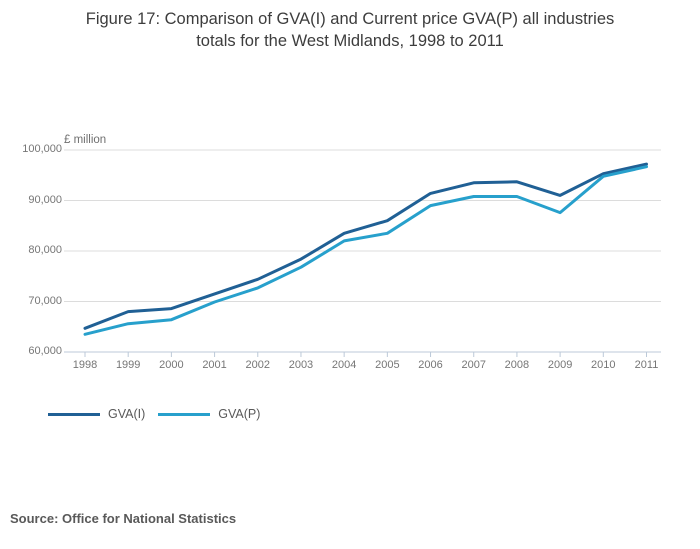 The height and width of the screenshot is (549, 700). I want to click on legend: GVA(I) GVA(P), so click(154, 414).